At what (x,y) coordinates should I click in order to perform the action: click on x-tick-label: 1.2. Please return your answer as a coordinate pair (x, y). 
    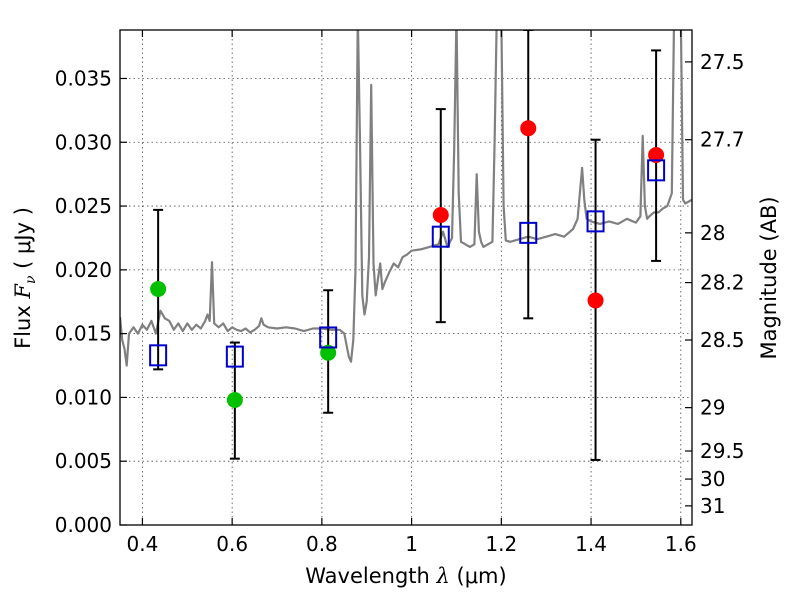
    Looking at the image, I should click on (501, 544).